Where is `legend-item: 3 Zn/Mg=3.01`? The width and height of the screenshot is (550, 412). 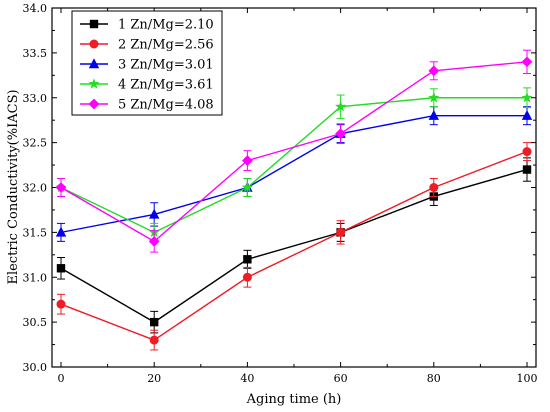
legend-item: 3 Zn/Mg=3.01 is located at coordinates (147, 65).